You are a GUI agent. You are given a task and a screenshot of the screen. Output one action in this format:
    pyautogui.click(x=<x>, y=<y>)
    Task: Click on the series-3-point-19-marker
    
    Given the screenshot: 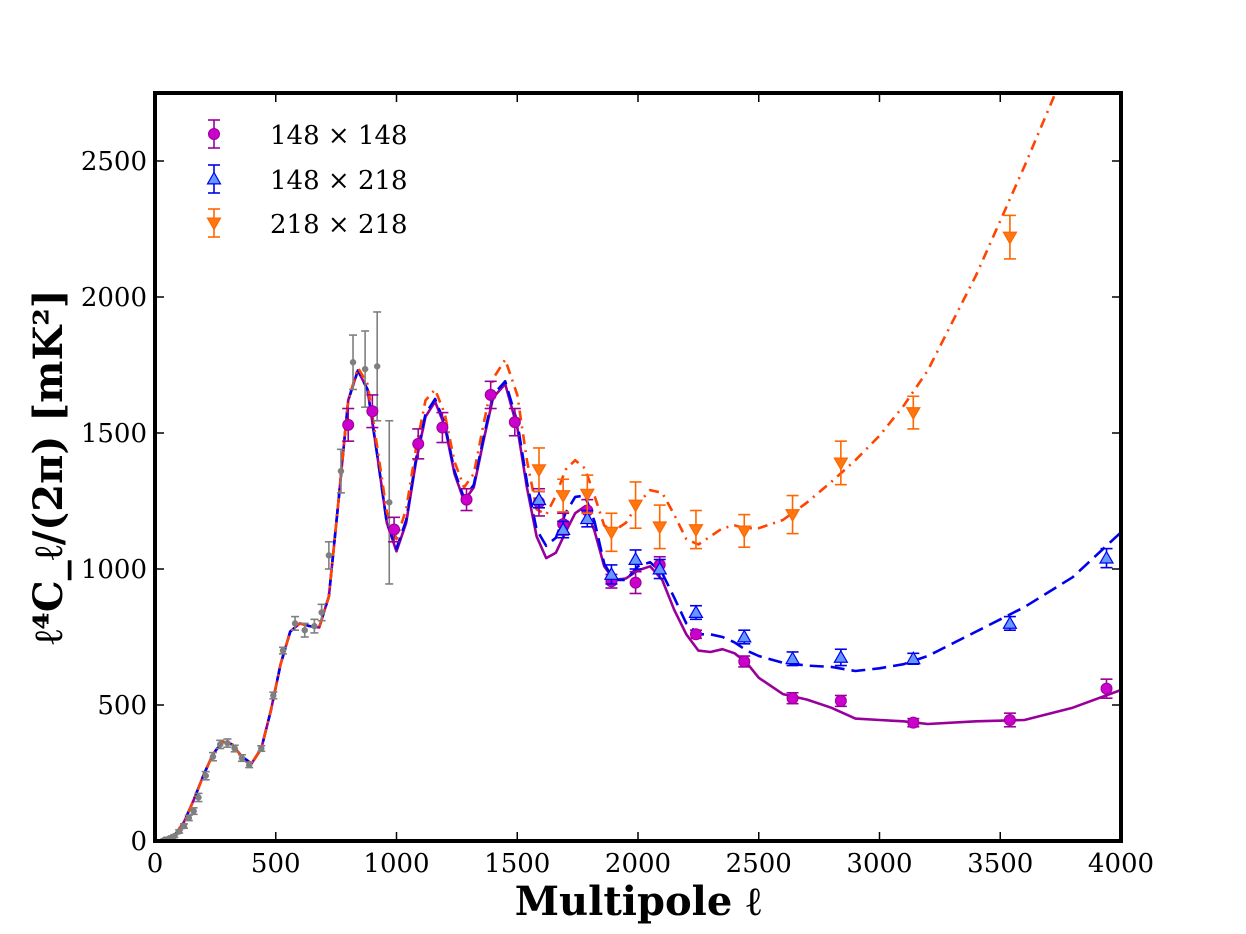 What is the action you would take?
    pyautogui.click(x=304, y=630)
    